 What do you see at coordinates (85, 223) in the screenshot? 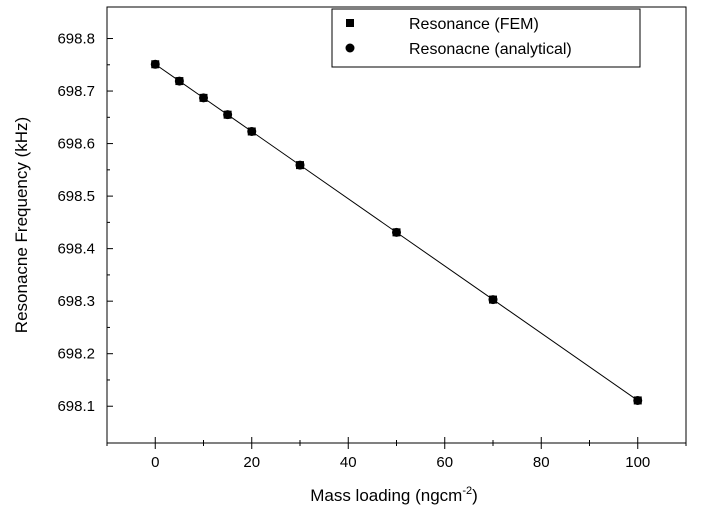
I see `y-axis-ticks: 698.1 698.2 698.3 698.4 698.5 698.6 698.7 698.8` at bounding box center [85, 223].